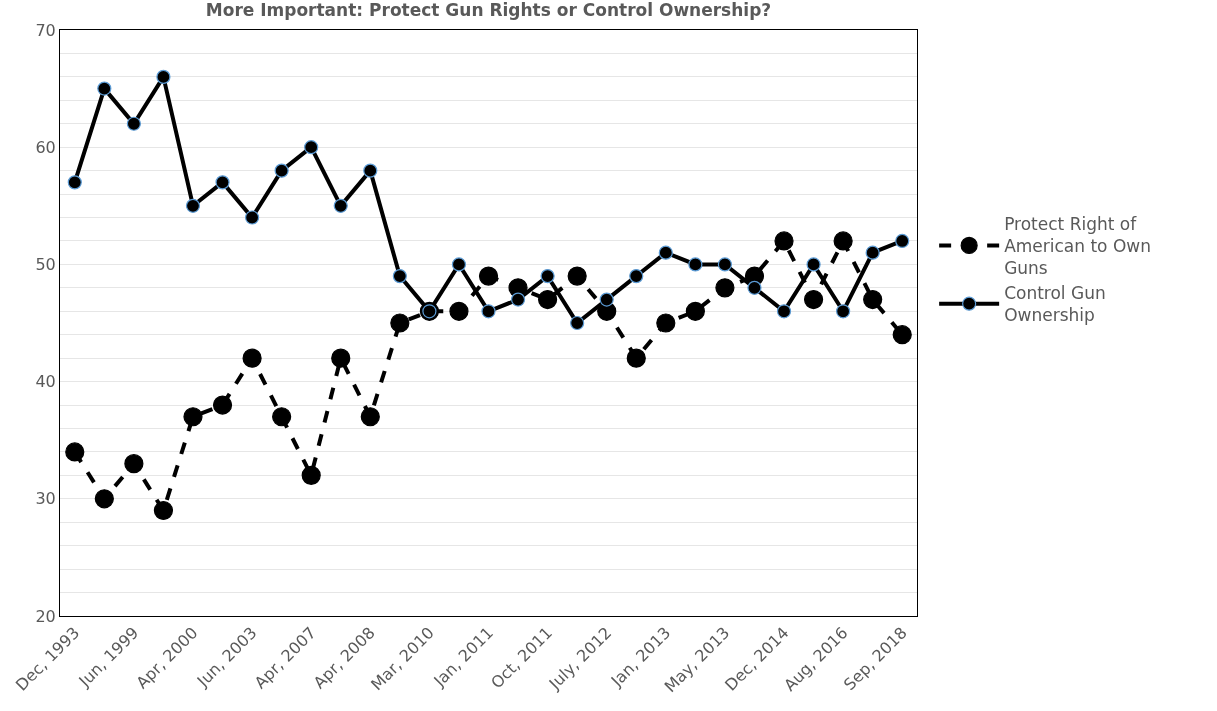  I want to click on y-tick-label: 60, so click(45, 147).